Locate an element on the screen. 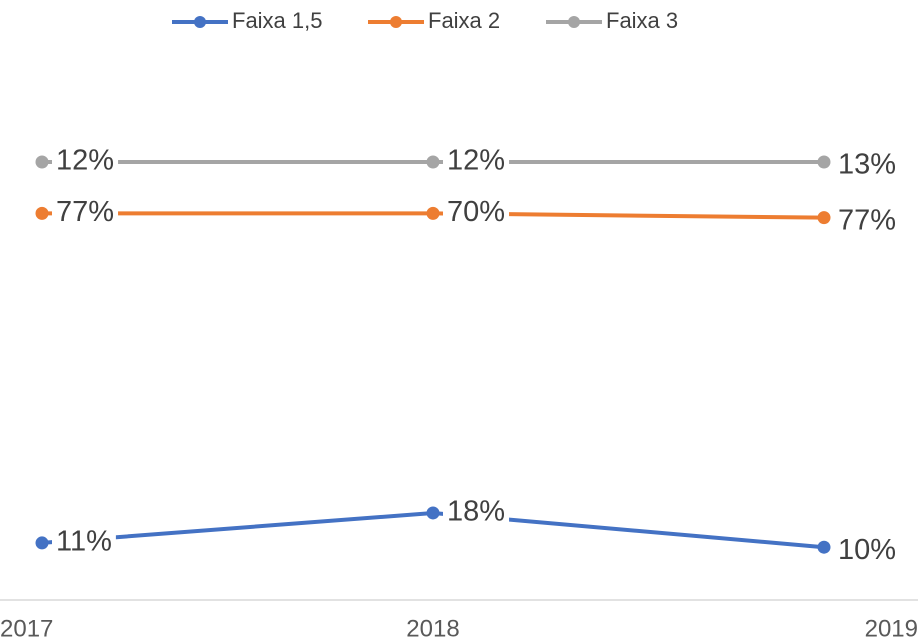 This screenshot has width=918, height=644. x-tick-label: 2019 is located at coordinates (891, 628).